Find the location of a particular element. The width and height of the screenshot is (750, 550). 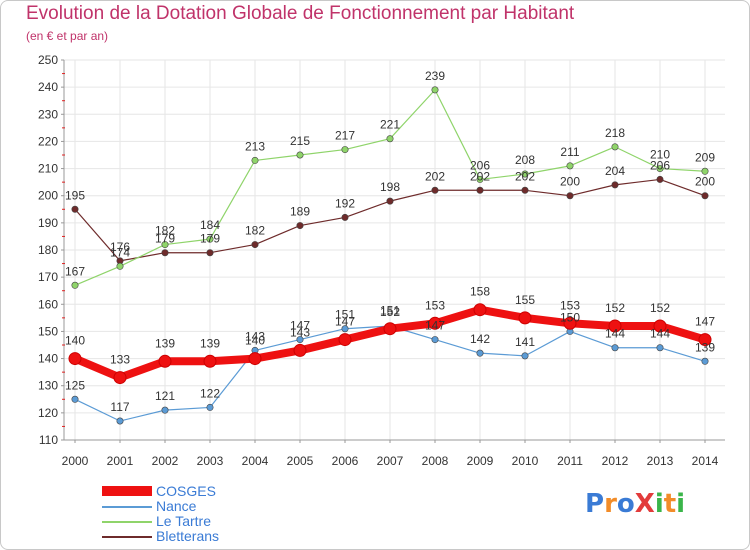

x-tick-label: 2001 is located at coordinates (120, 461).